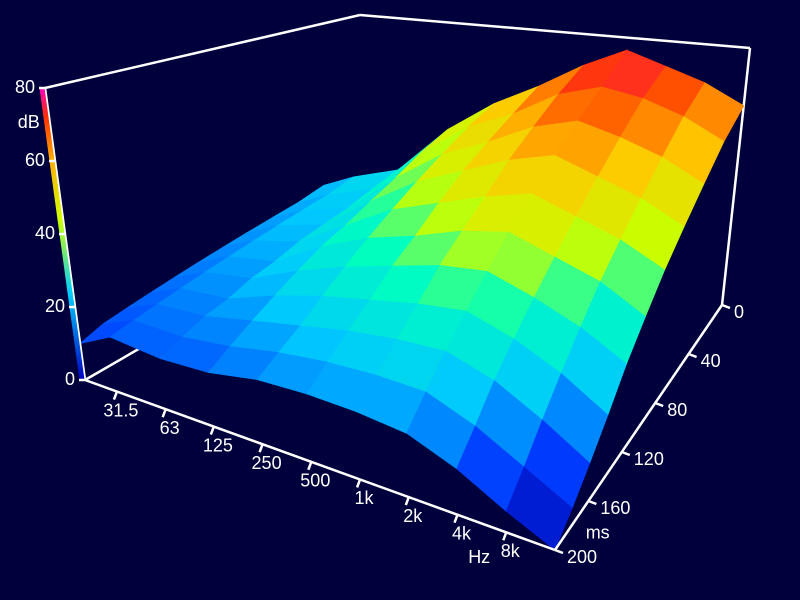  I want to click on x-tick-label: 2k, so click(413, 516).